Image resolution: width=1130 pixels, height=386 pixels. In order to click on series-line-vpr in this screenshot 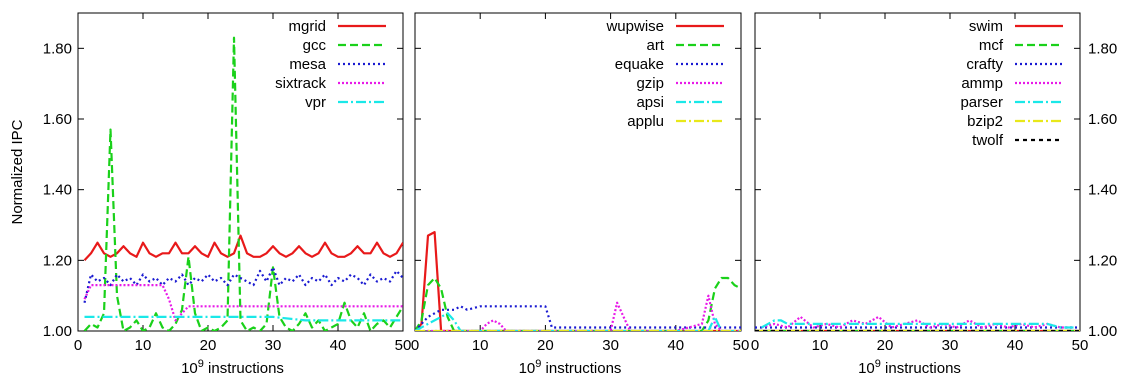, I will do `click(243, 318)`.